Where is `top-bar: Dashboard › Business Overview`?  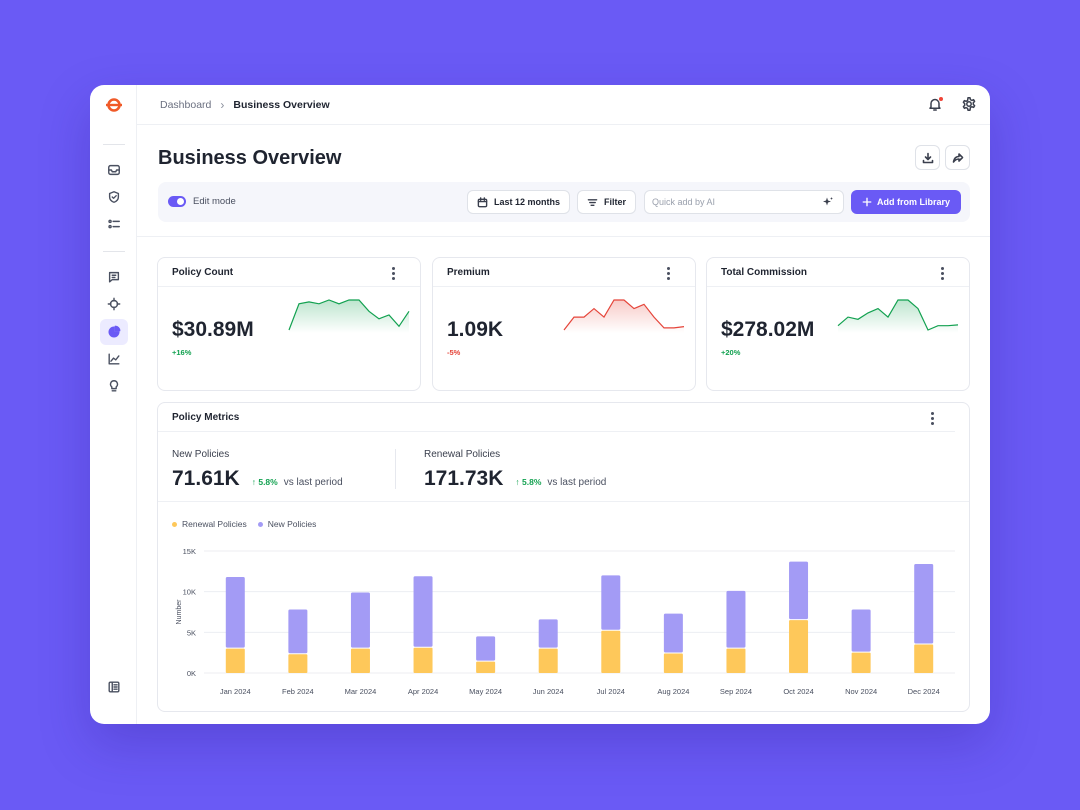
top-bar: Dashboard › Business Overview is located at coordinates (563, 105).